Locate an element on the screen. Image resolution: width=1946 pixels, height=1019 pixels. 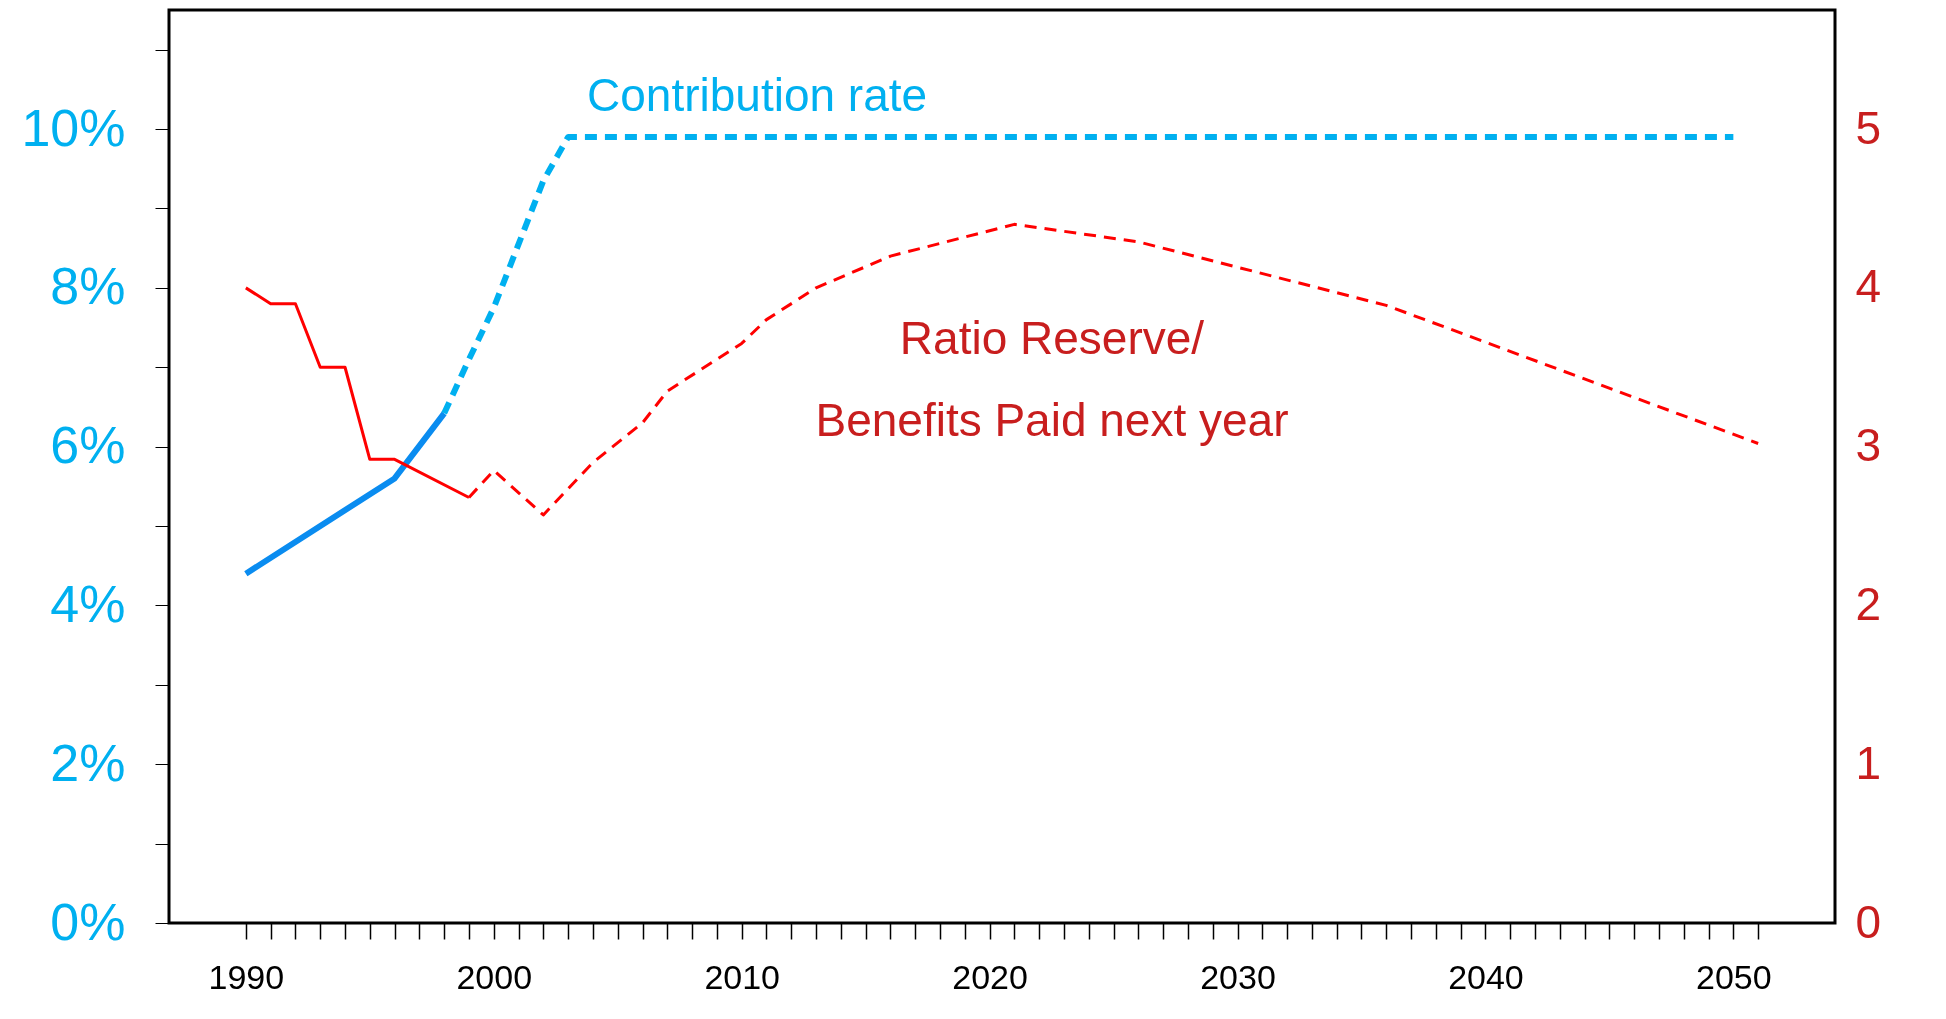
y-tick-label: 8% is located at coordinates (88, 286).